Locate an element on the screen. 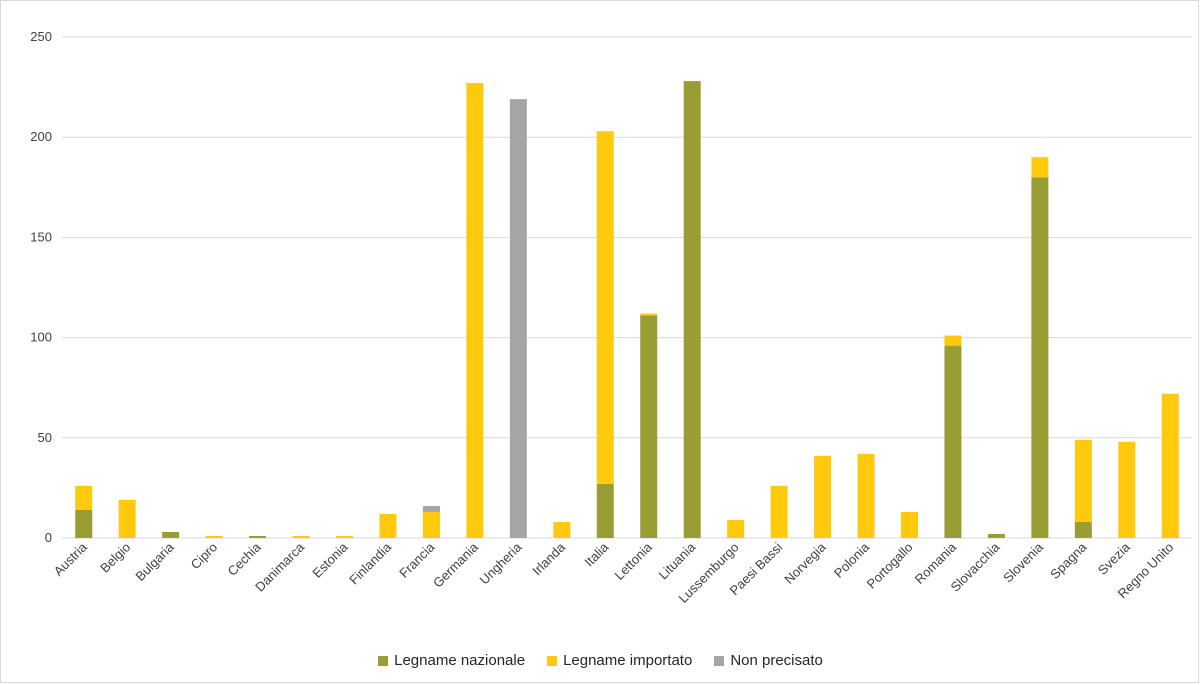  x-tick-label: Cechia is located at coordinates (244, 559).